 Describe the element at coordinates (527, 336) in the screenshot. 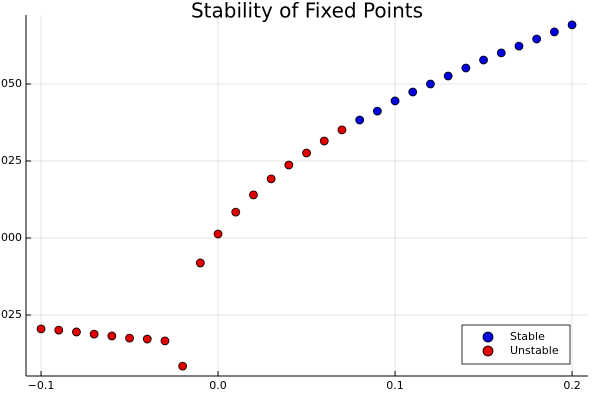

I see `legend-label: Stable` at that location.